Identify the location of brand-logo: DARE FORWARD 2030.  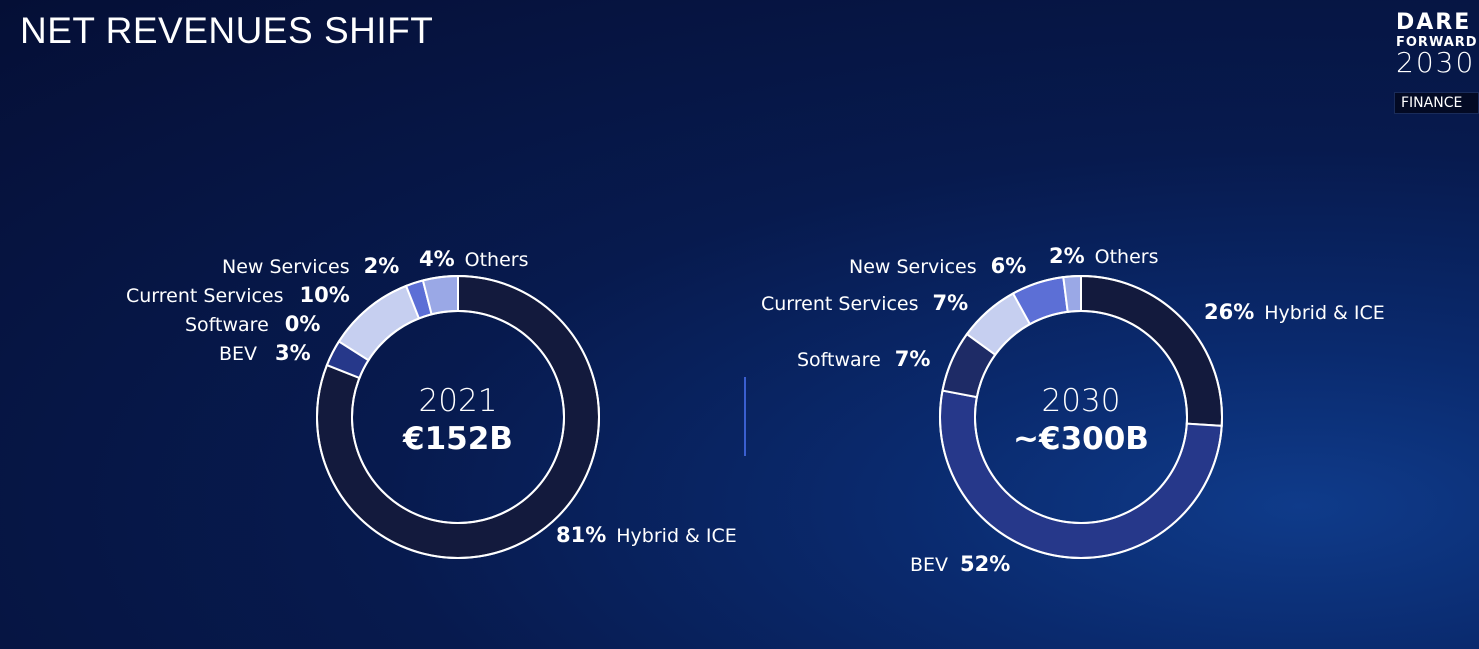
(1437, 62).